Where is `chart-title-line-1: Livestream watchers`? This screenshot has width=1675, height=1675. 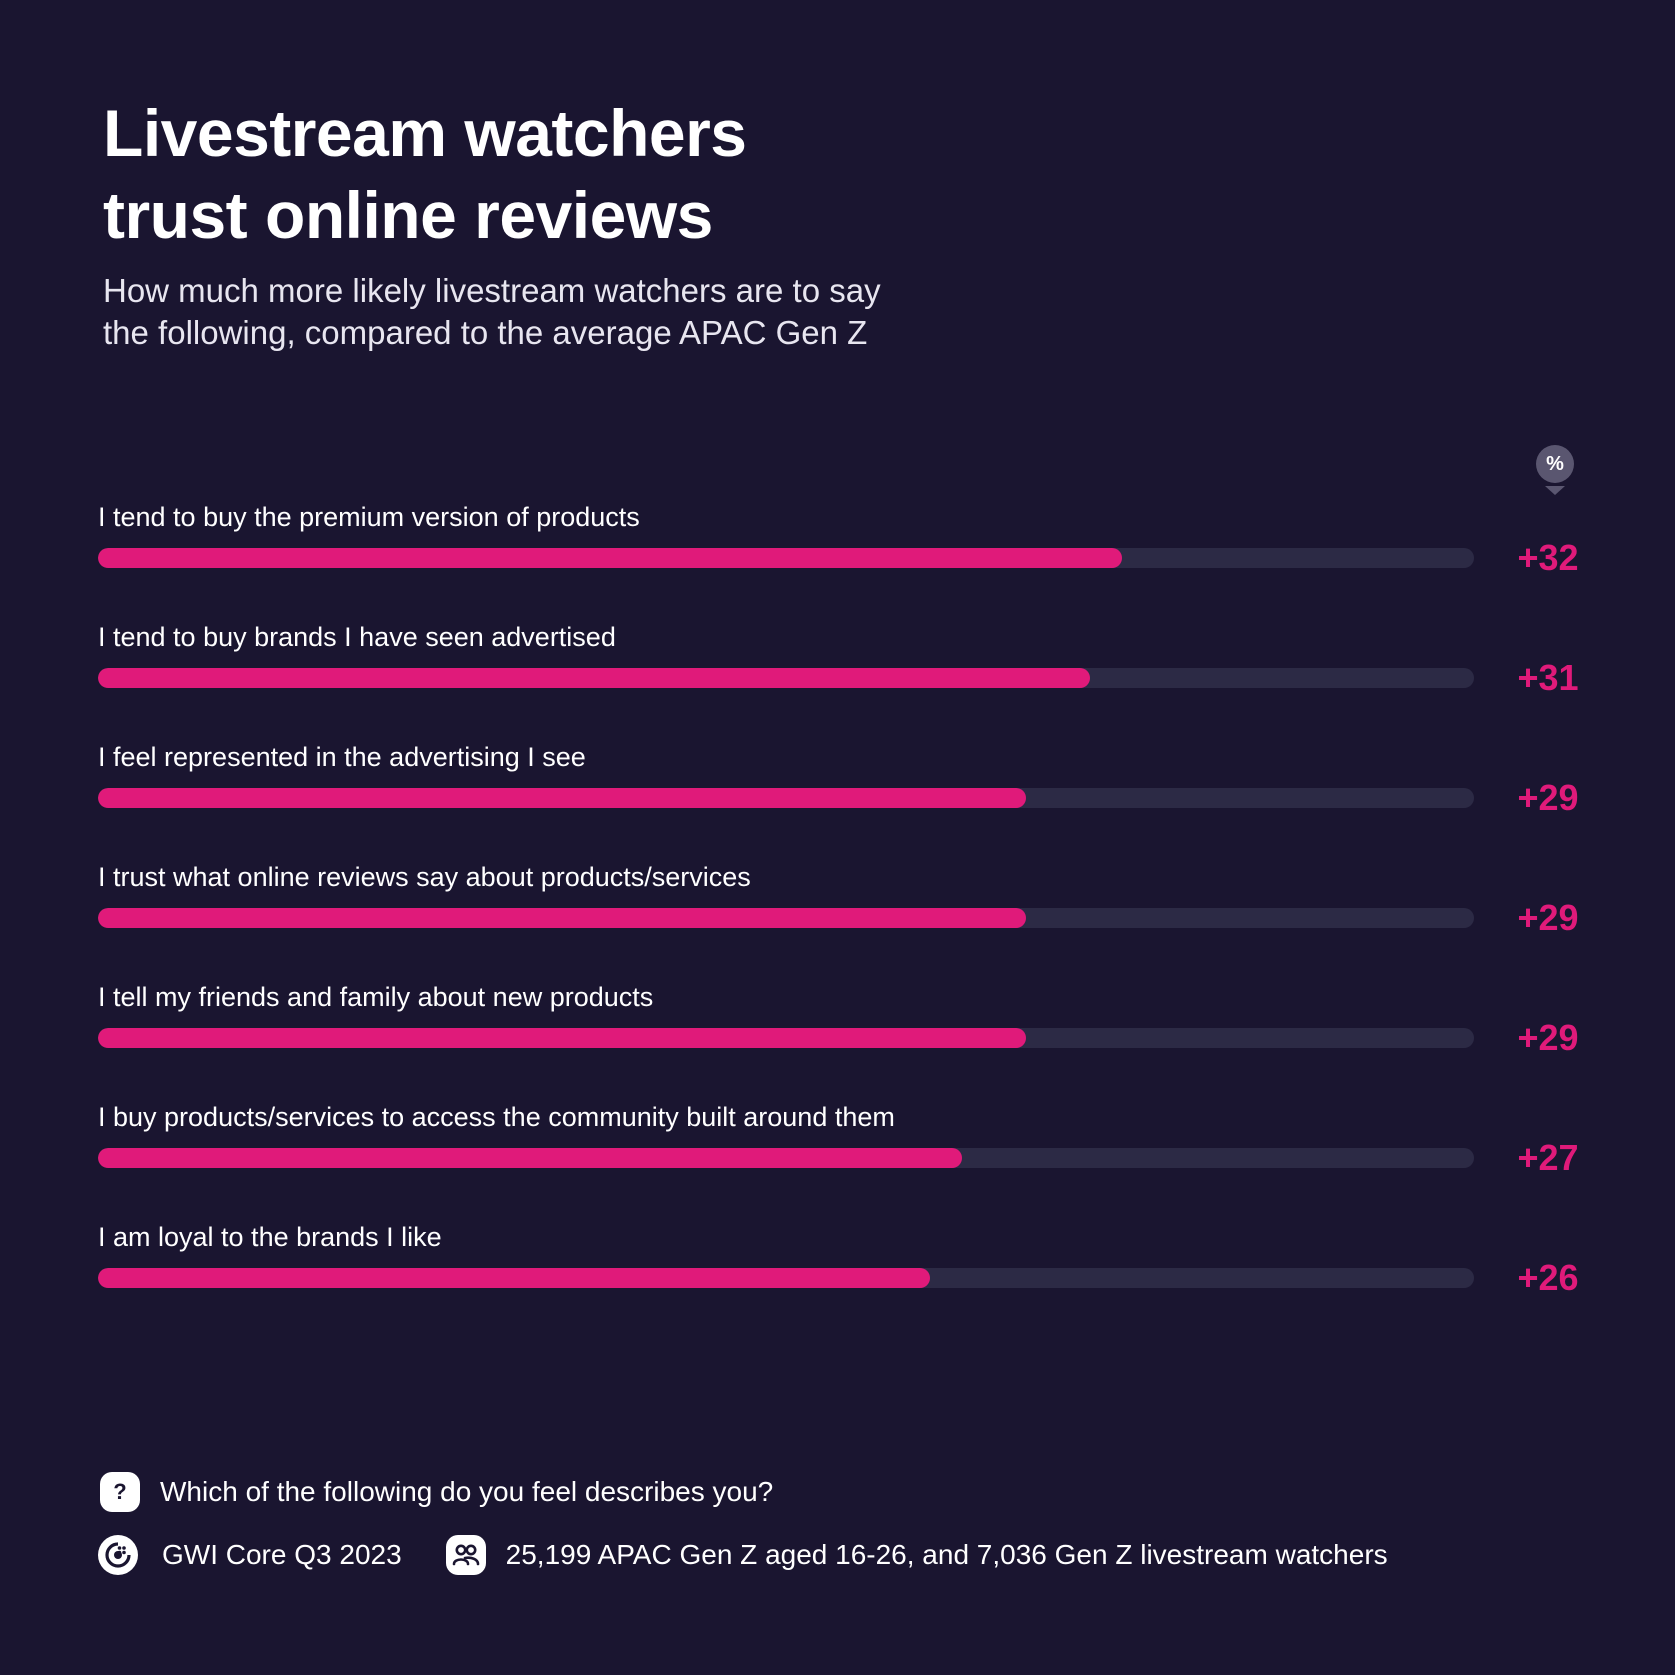
chart-title-line-1: Livestream watchers is located at coordinates (425, 133).